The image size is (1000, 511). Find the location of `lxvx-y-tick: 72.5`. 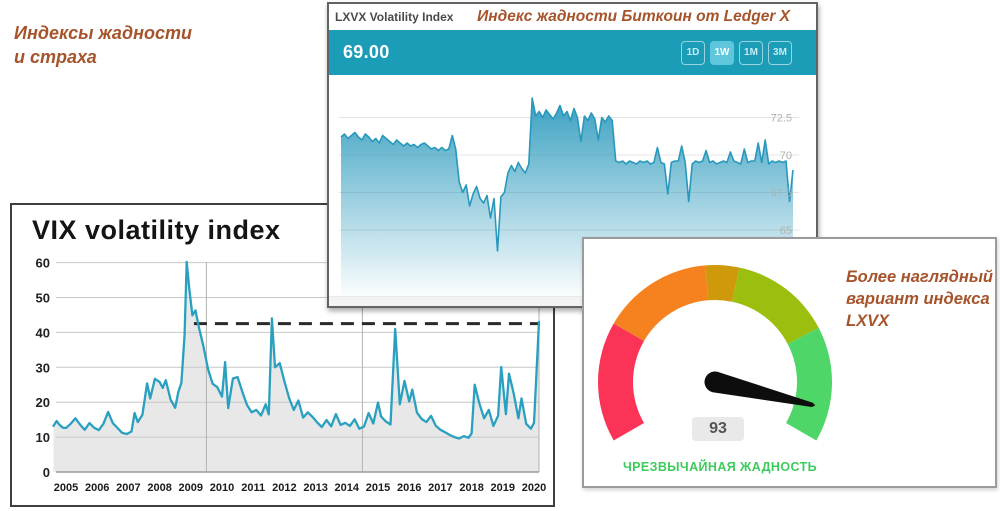

lxvx-y-tick: 72.5 is located at coordinates (781, 119).